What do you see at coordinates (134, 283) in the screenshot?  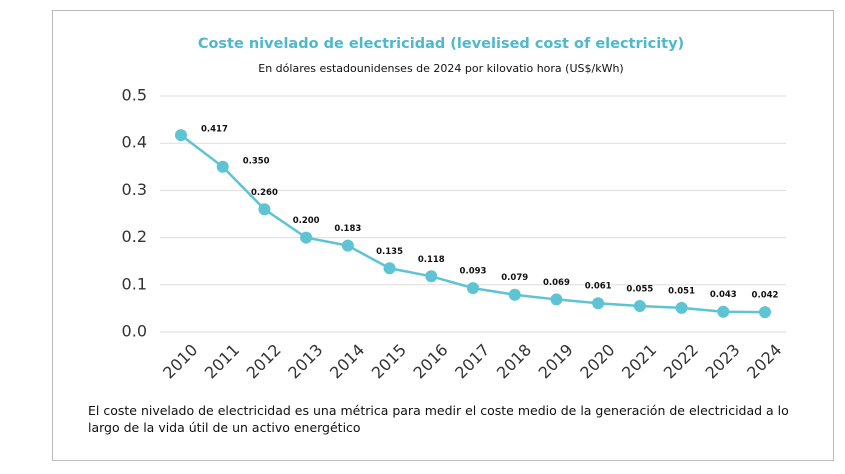 I see `y-tick-label: 0.1` at bounding box center [134, 283].